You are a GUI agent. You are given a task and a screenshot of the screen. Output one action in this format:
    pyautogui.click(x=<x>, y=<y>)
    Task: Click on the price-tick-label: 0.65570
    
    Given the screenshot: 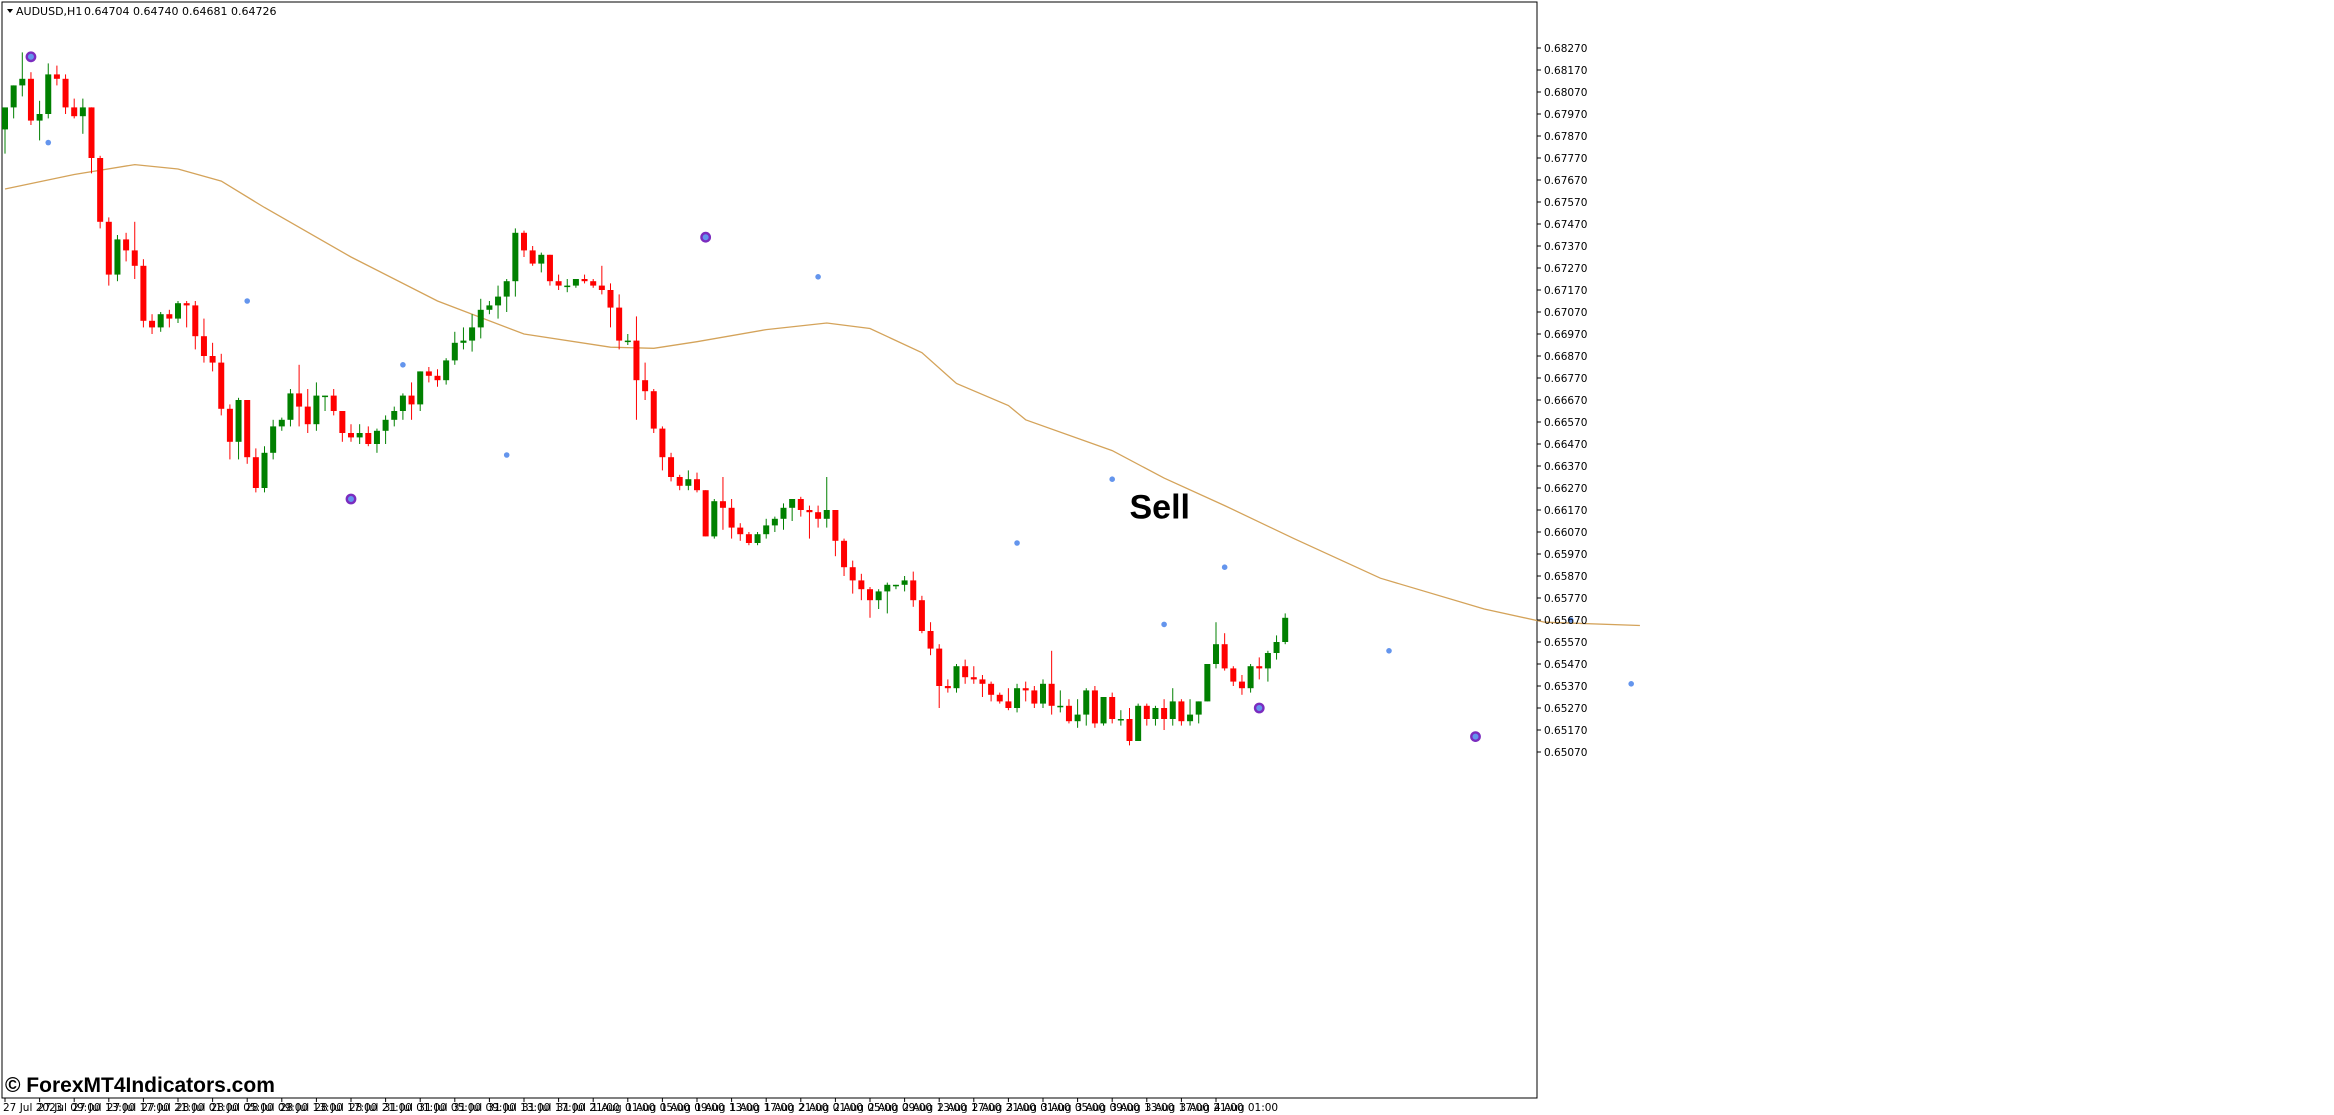 What is the action you would take?
    pyautogui.click(x=1565, y=643)
    